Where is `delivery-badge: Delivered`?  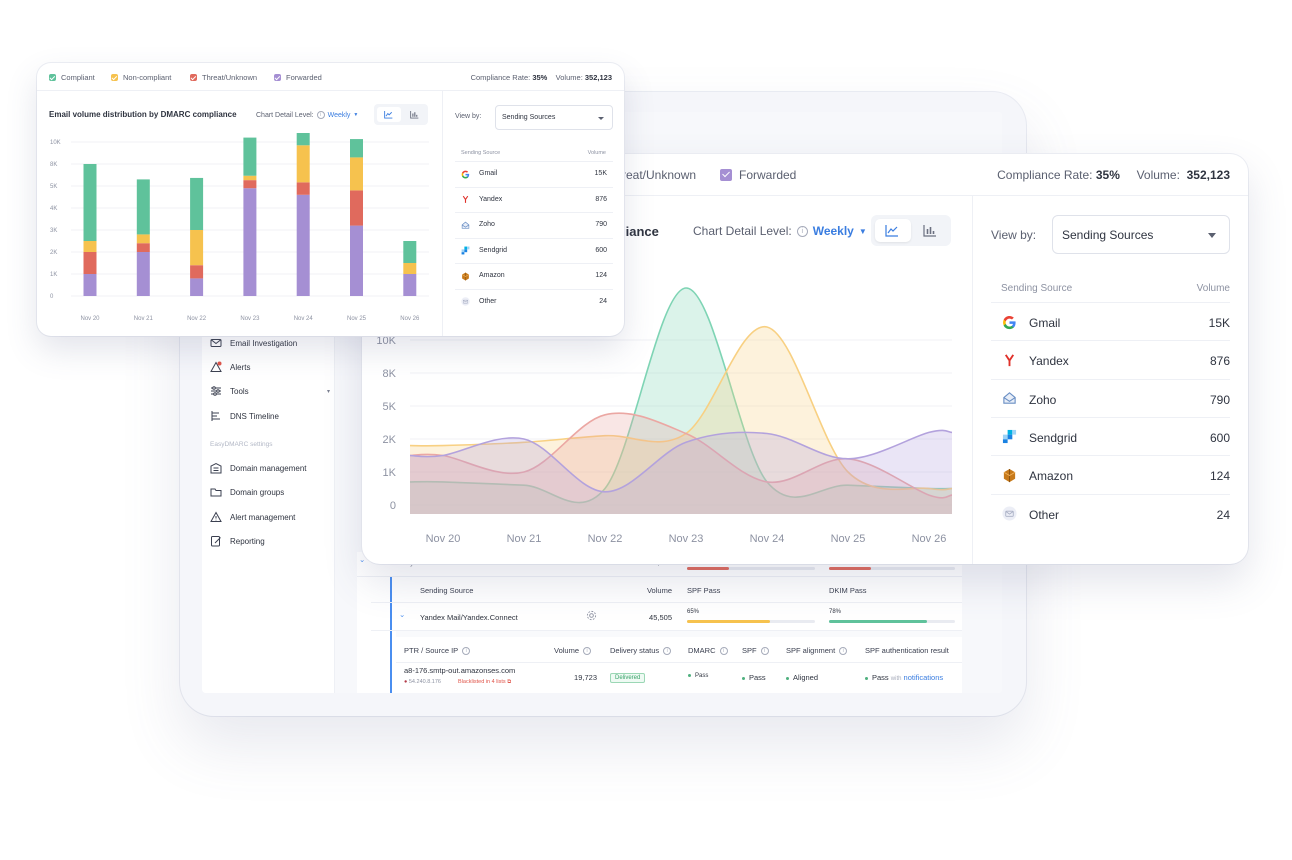 delivery-badge: Delivered is located at coordinates (628, 677).